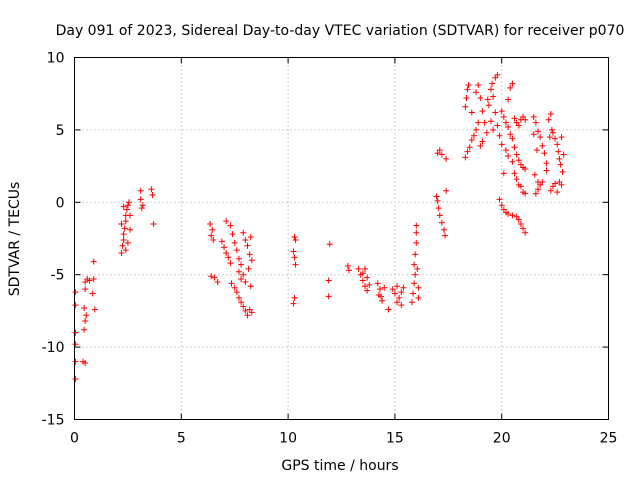  What do you see at coordinates (609, 439) in the screenshot?
I see `x-tick-label: 25` at bounding box center [609, 439].